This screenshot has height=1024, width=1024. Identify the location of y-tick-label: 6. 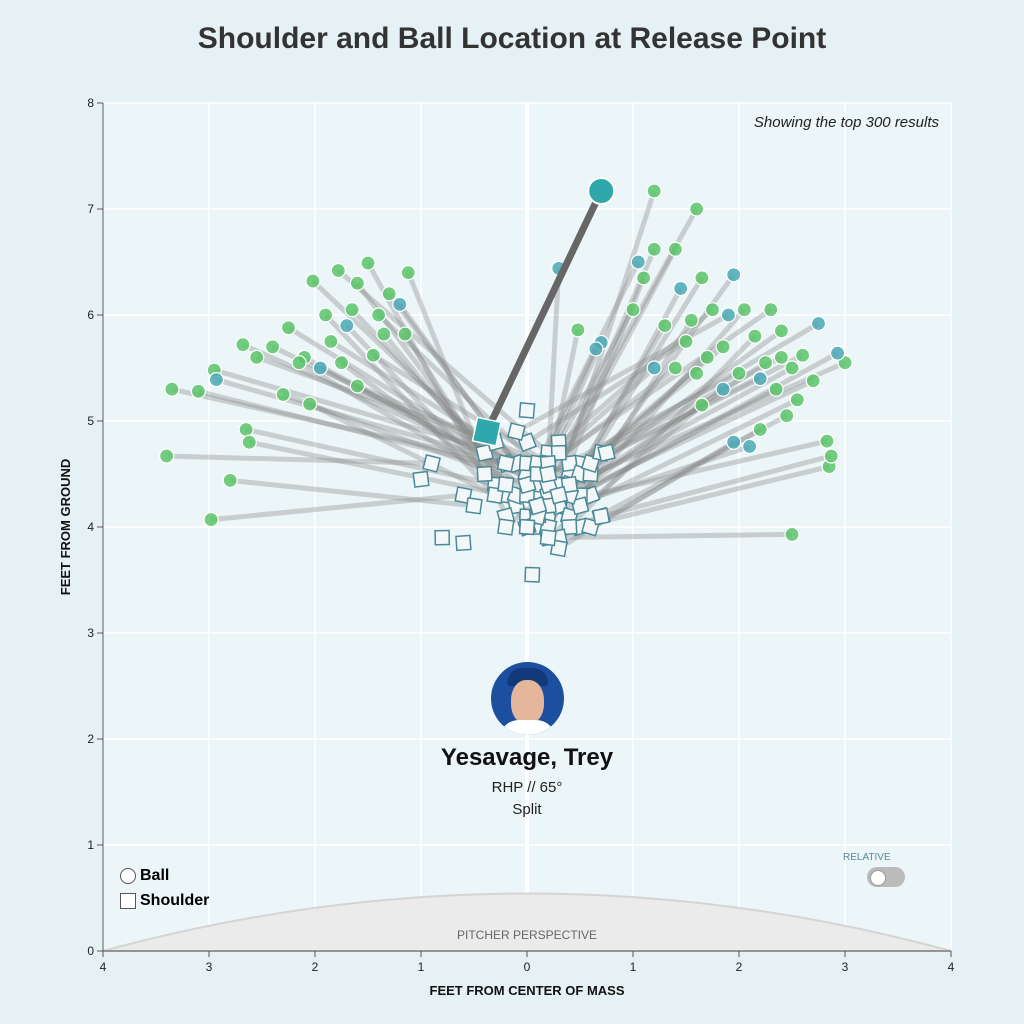
(90, 315).